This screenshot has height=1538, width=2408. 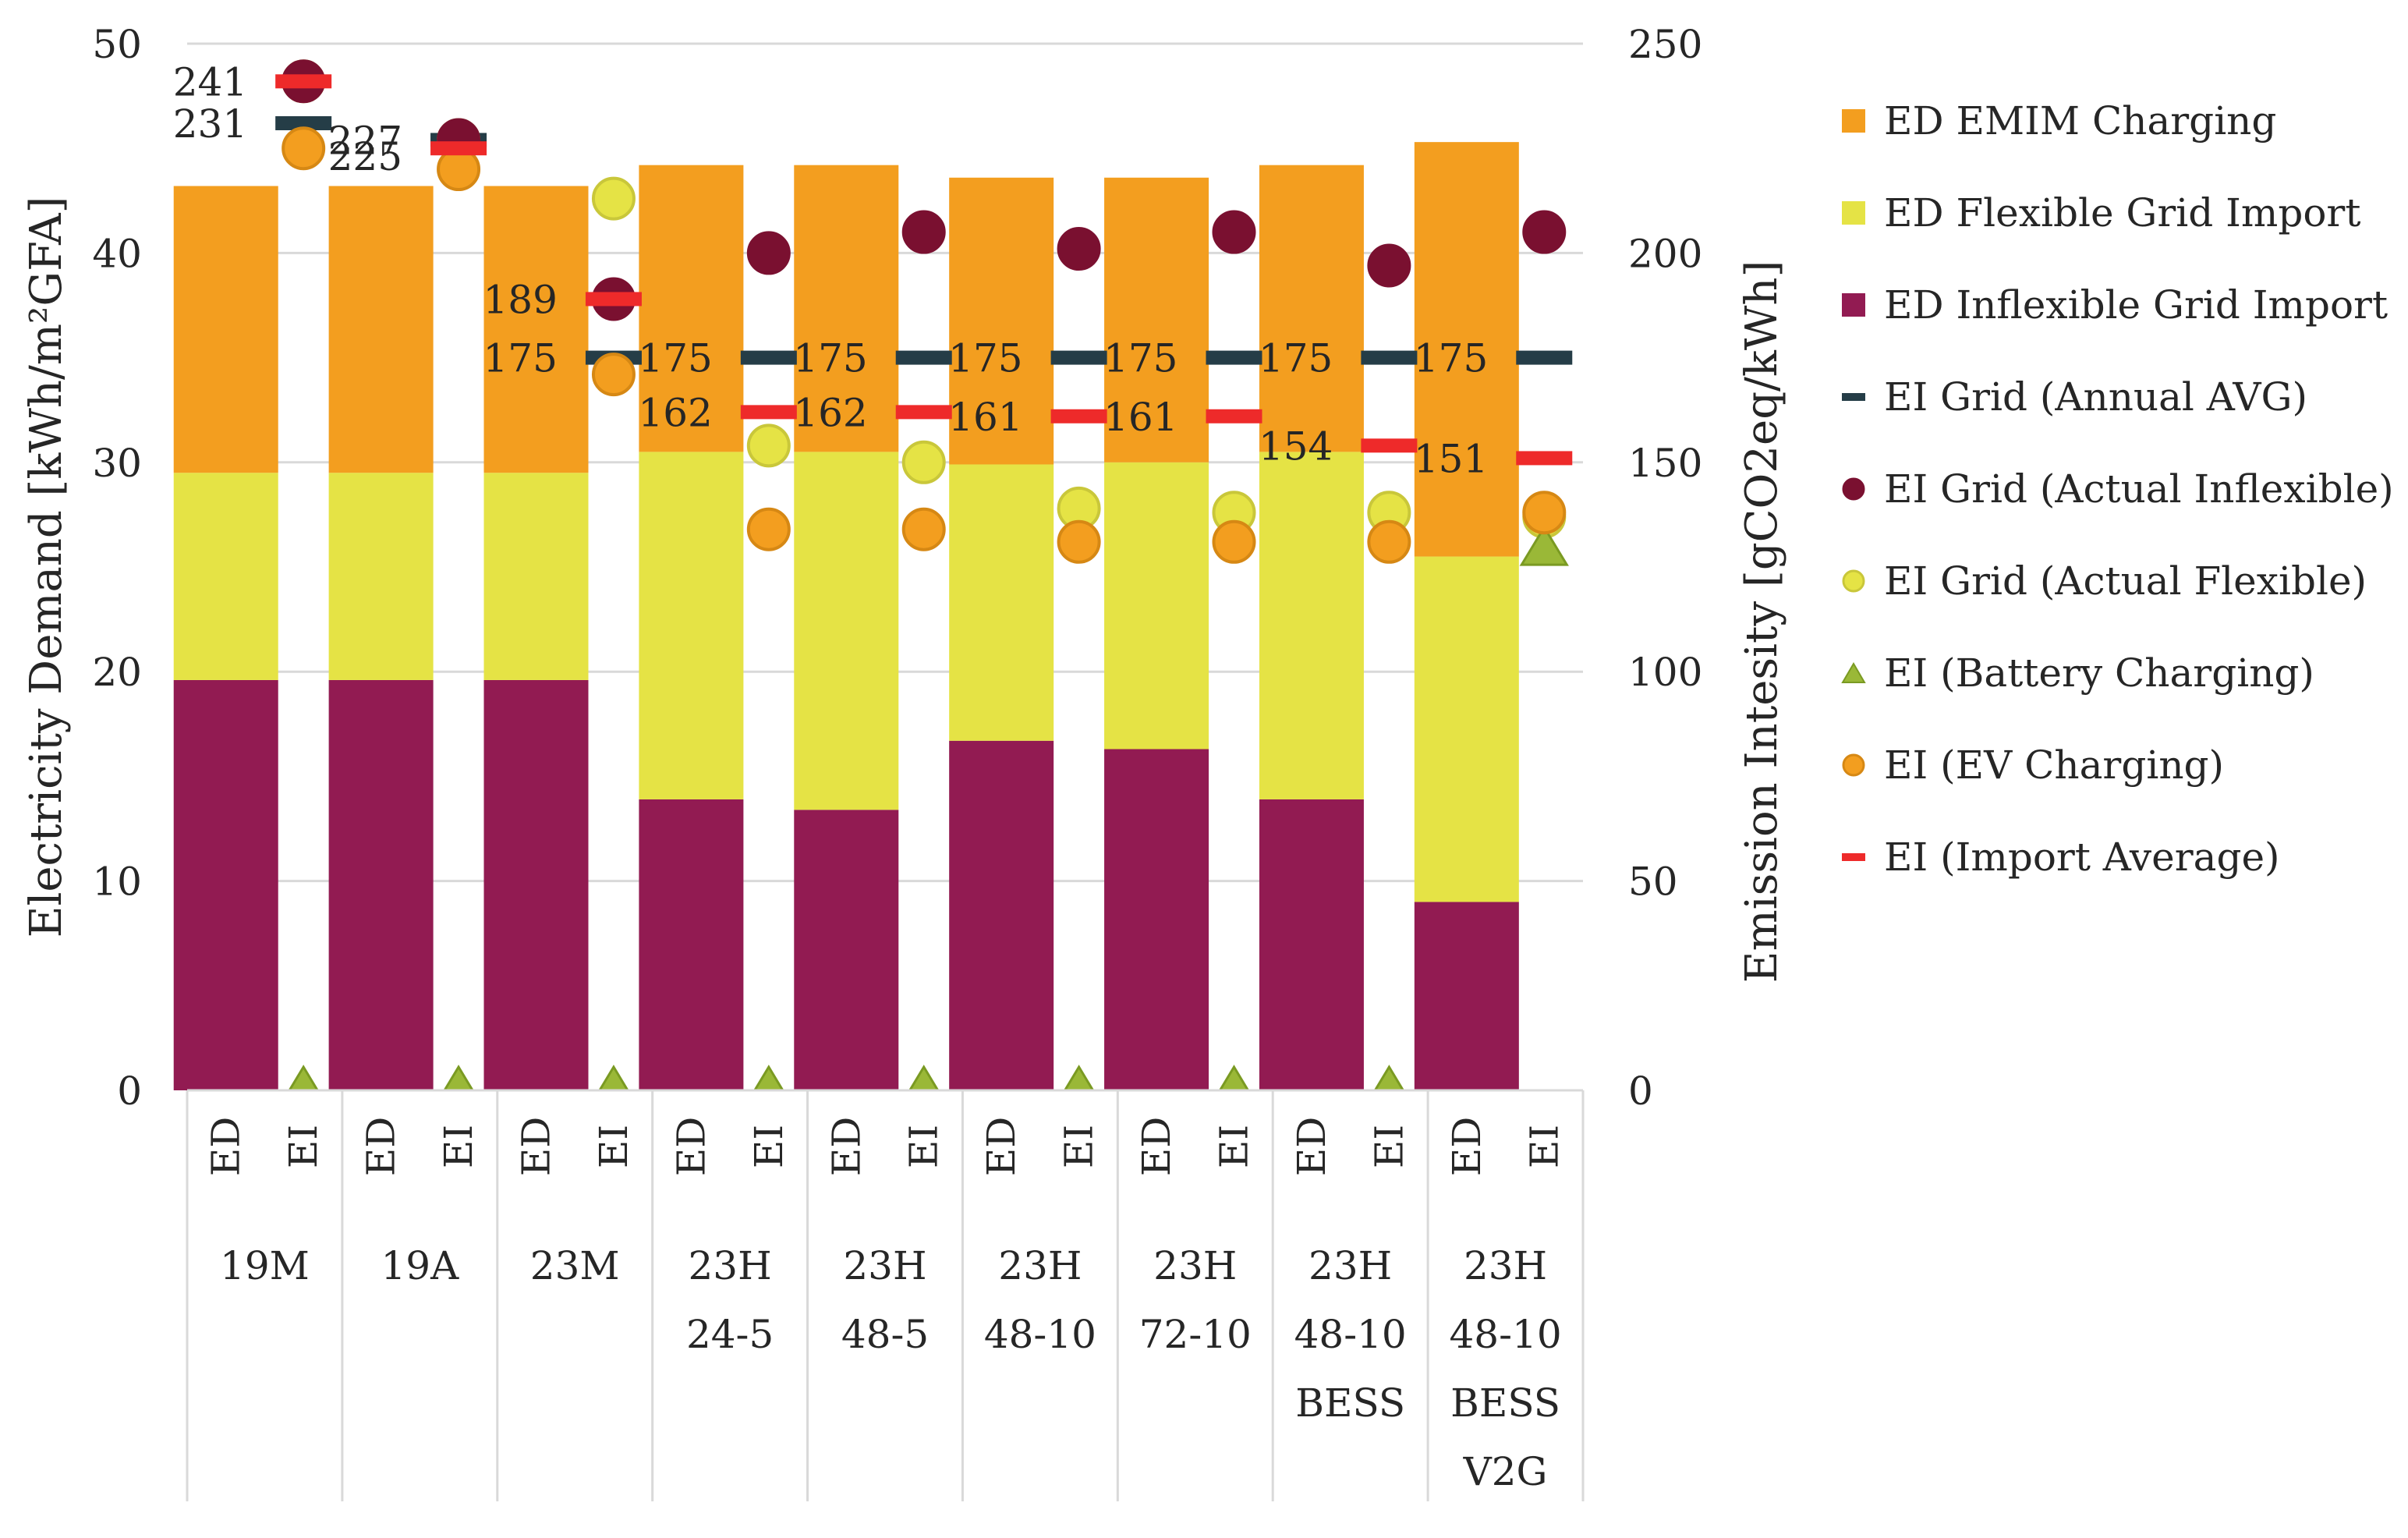 What do you see at coordinates (885, 1334) in the screenshot?
I see `group-label: 48-5` at bounding box center [885, 1334].